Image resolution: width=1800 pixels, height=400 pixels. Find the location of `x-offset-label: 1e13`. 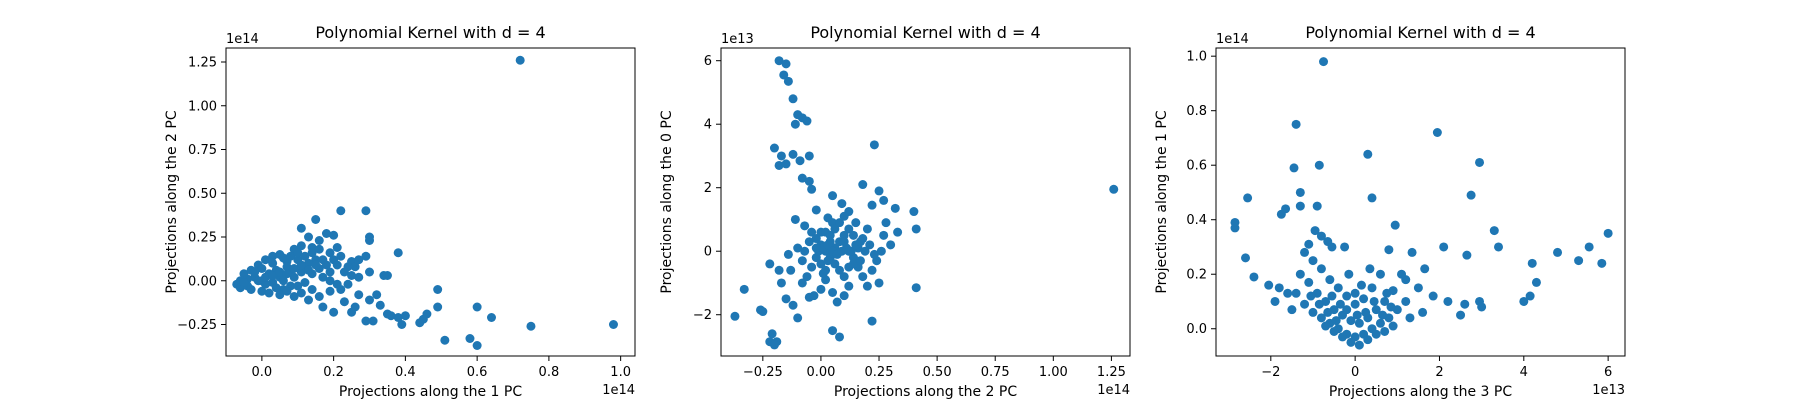

x-offset-label: 1e13 is located at coordinates (1608, 390).